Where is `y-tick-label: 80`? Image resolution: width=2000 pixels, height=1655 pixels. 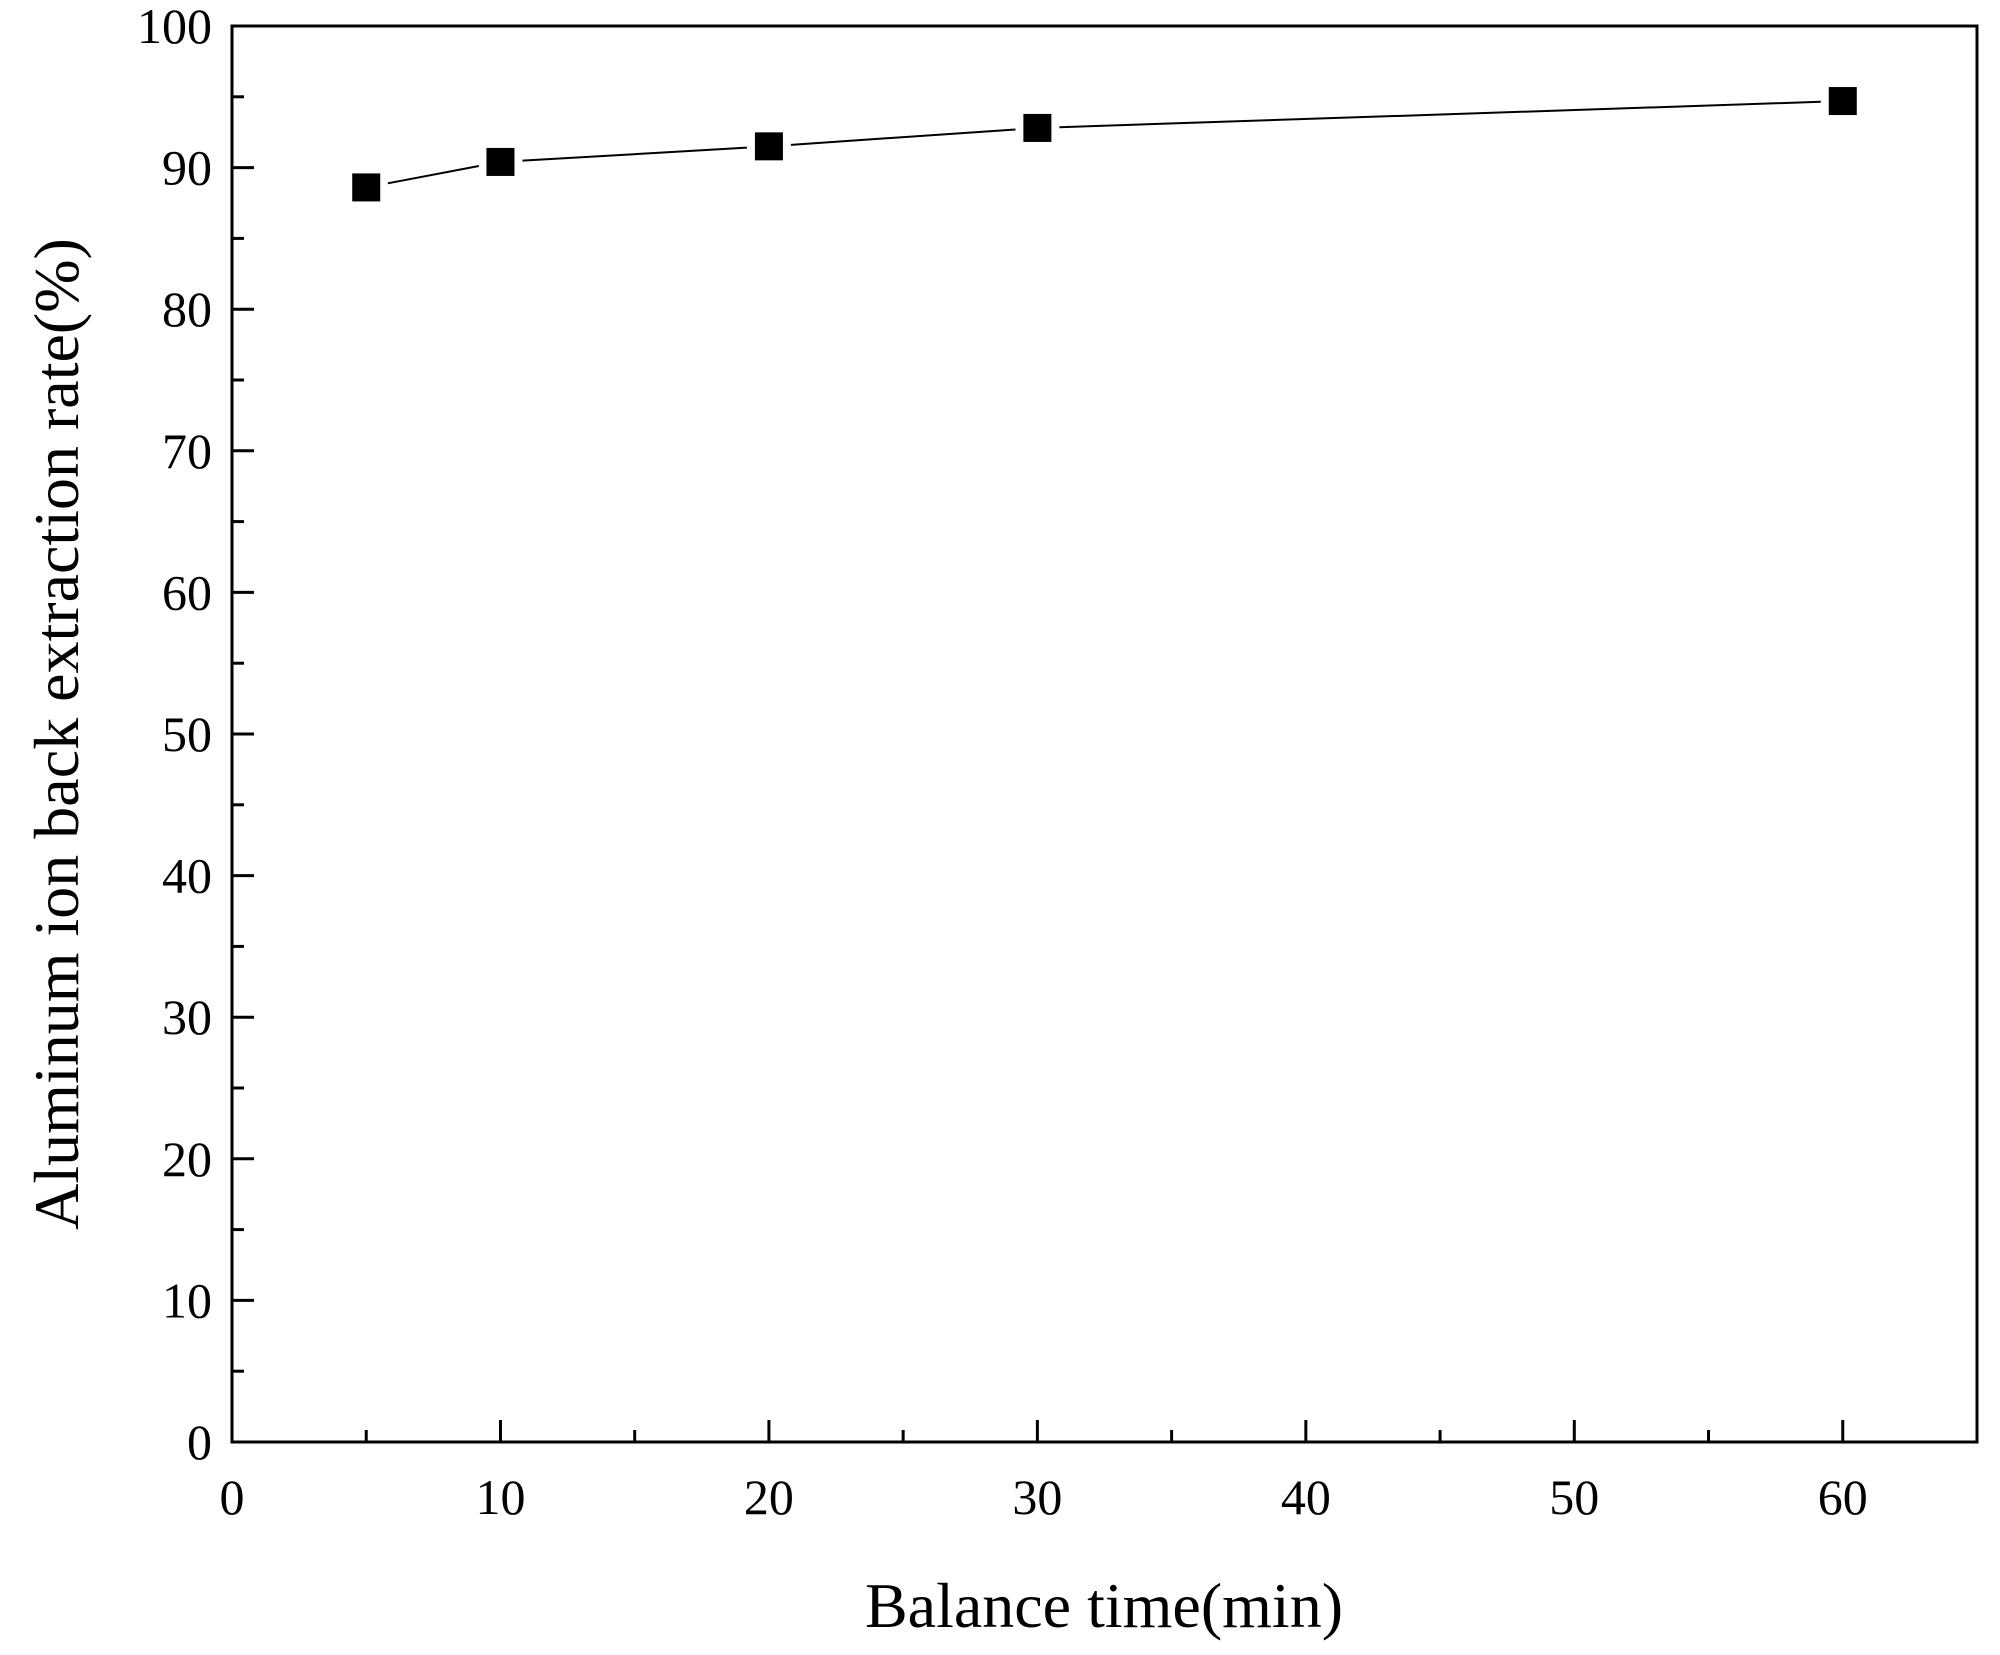
y-tick-label: 80 is located at coordinates (187, 309).